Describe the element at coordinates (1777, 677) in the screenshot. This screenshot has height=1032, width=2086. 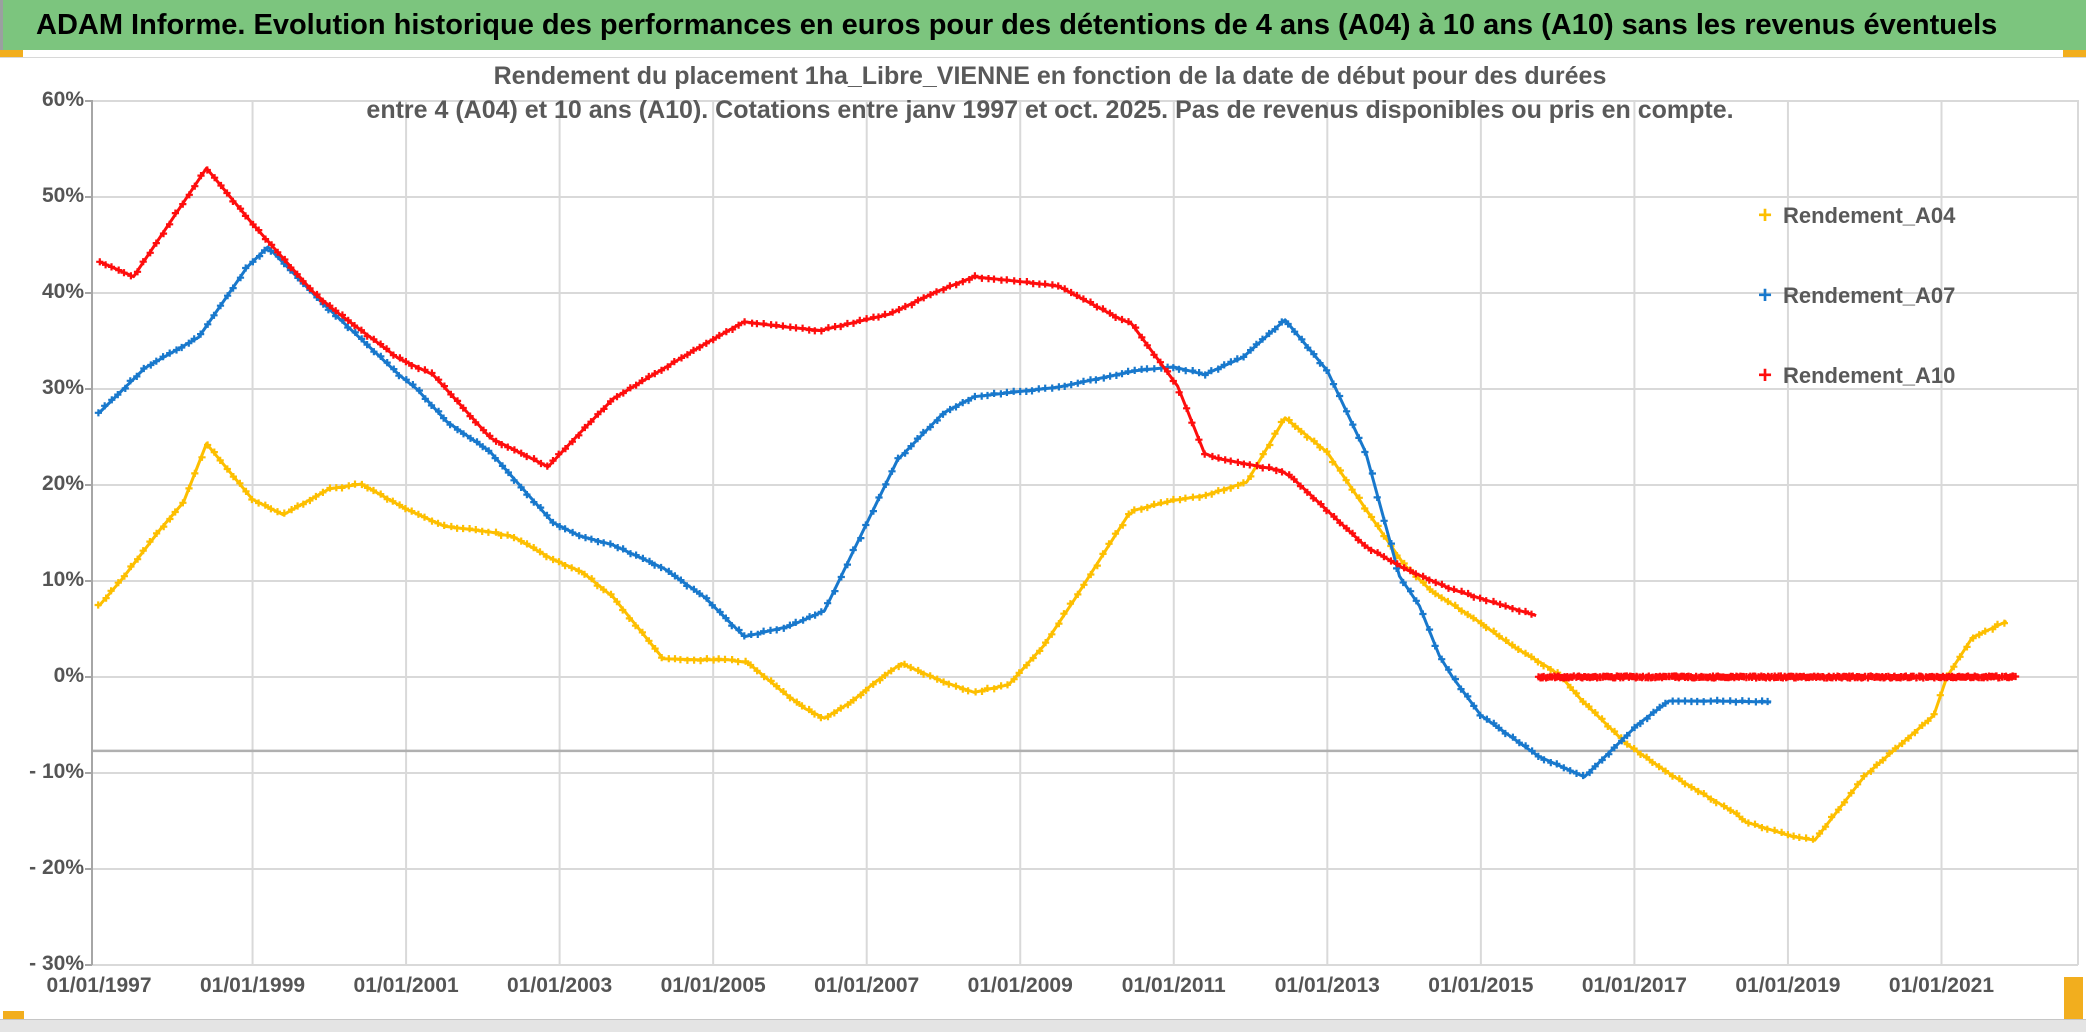
I see `series-markers-rendement_a10_zero_segment` at that location.